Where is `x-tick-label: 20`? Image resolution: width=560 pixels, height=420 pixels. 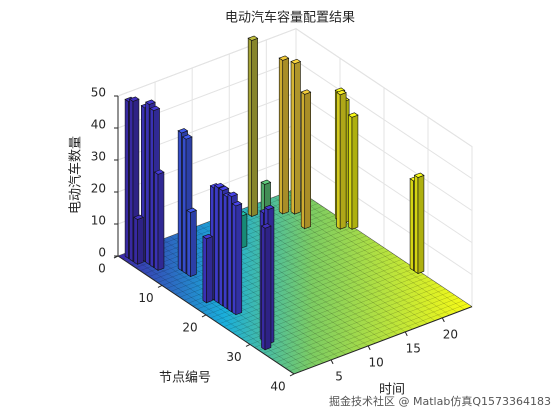
x-tick-label: 20 is located at coordinates (189, 327).